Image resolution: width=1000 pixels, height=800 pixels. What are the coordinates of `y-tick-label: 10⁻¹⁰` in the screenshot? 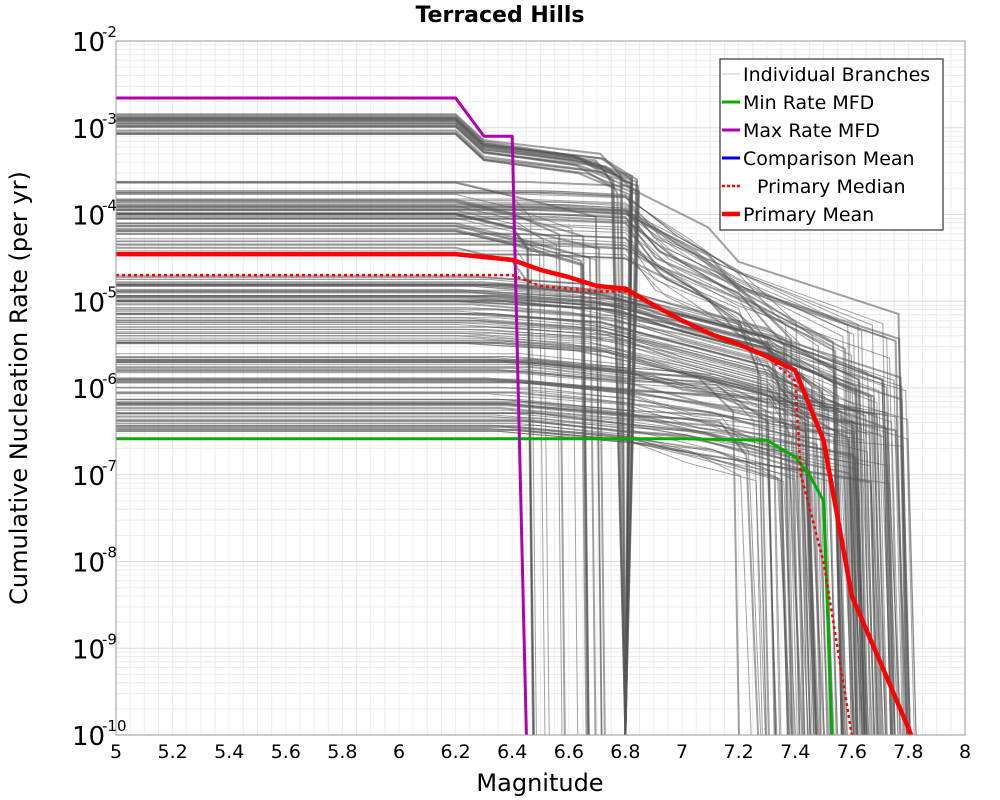 It's located at (99, 734).